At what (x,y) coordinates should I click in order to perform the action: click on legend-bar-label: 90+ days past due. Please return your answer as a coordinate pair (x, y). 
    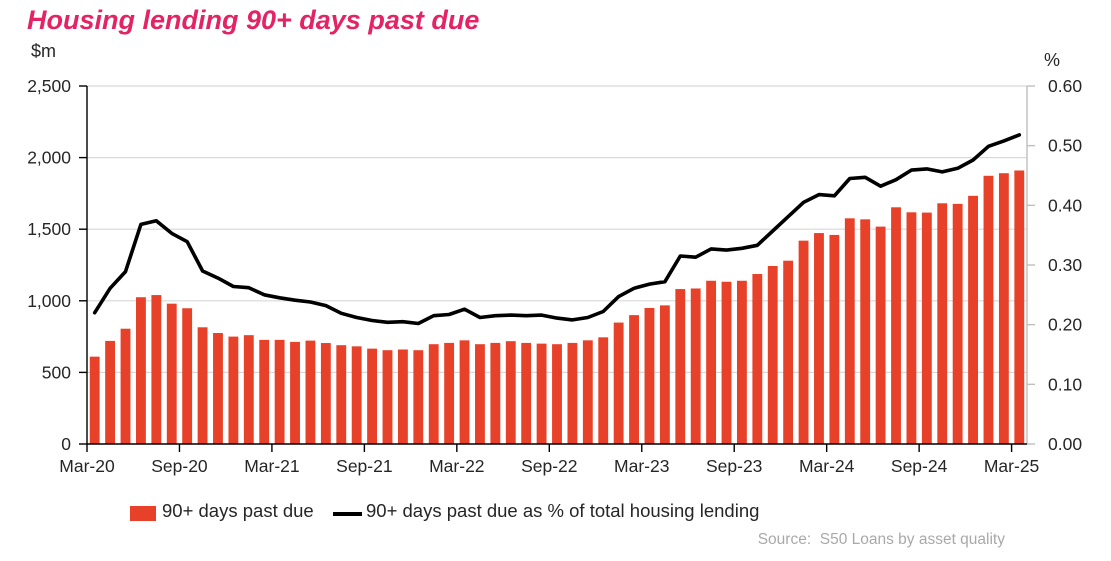
    Looking at the image, I should click on (238, 510).